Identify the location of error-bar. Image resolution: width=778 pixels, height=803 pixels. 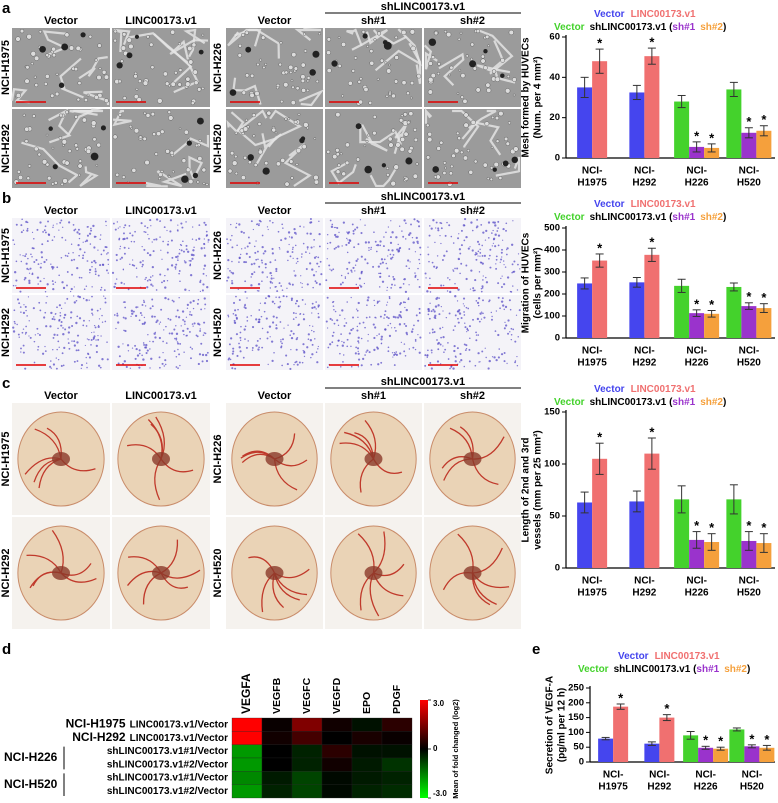
(696, 147).